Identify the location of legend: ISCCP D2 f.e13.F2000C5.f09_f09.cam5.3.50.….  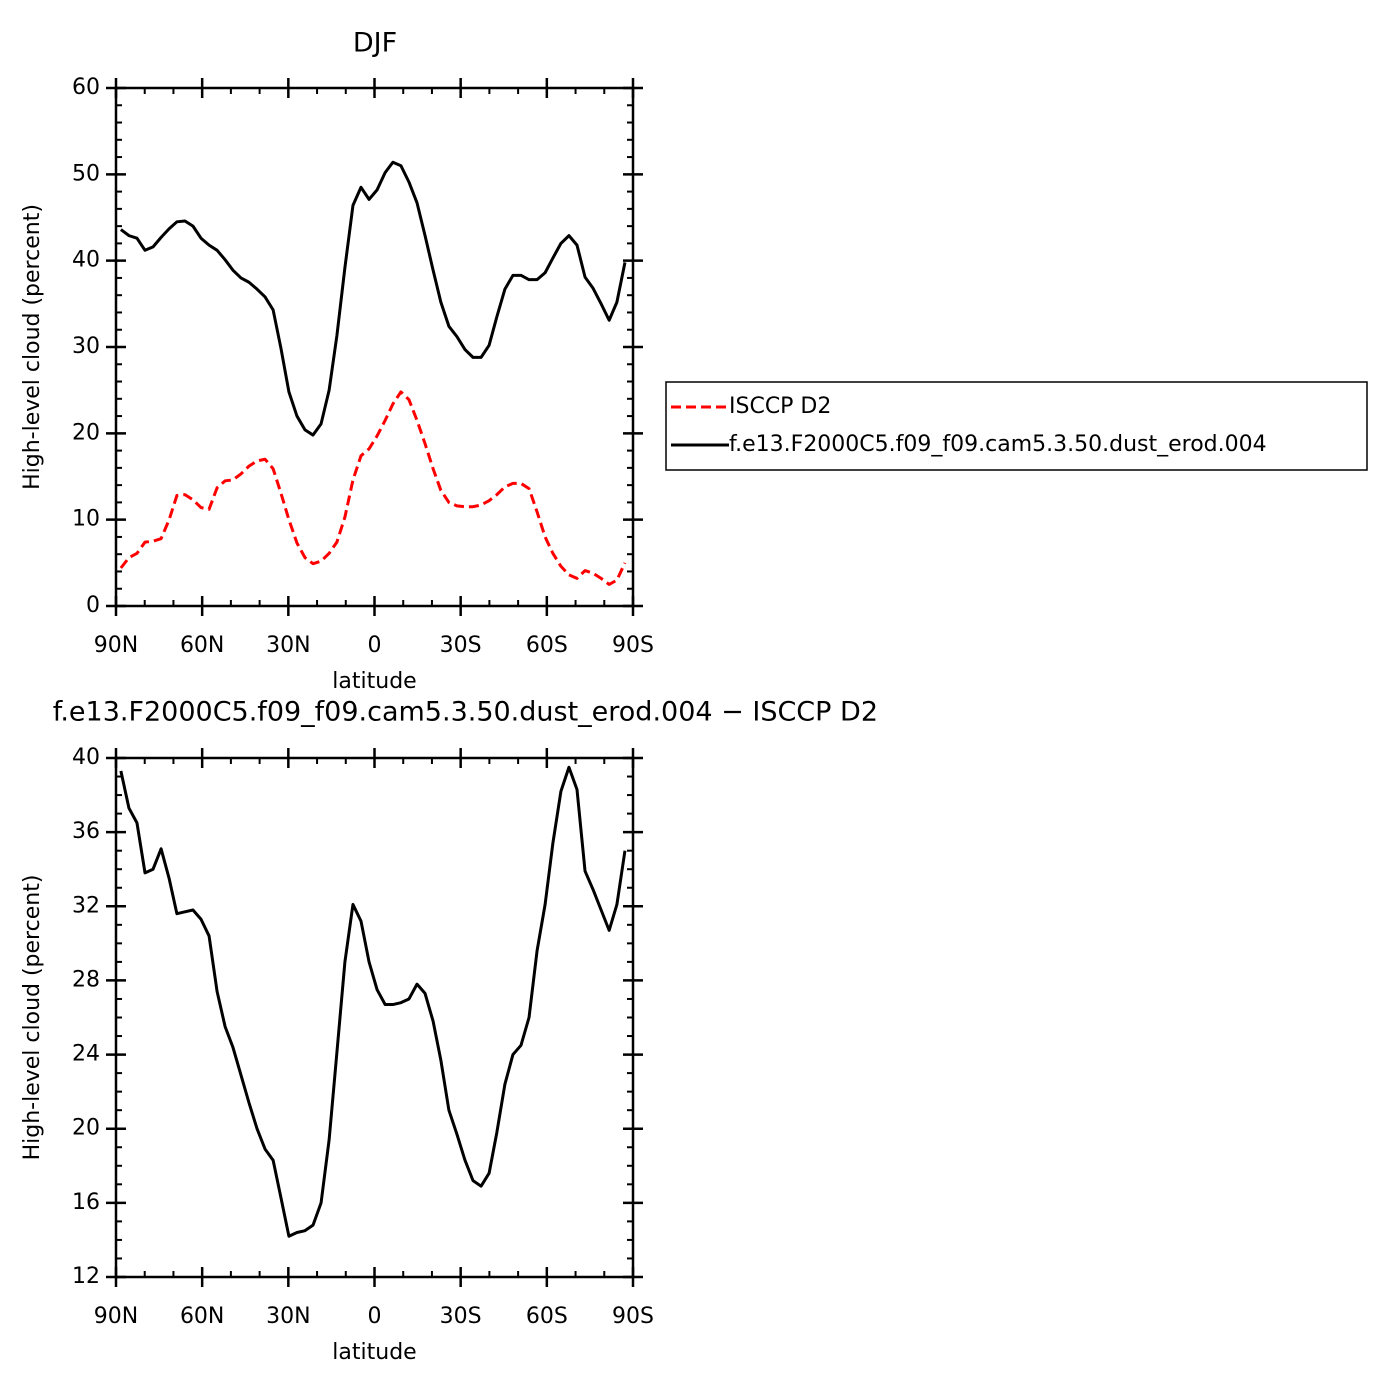
(1016, 426).